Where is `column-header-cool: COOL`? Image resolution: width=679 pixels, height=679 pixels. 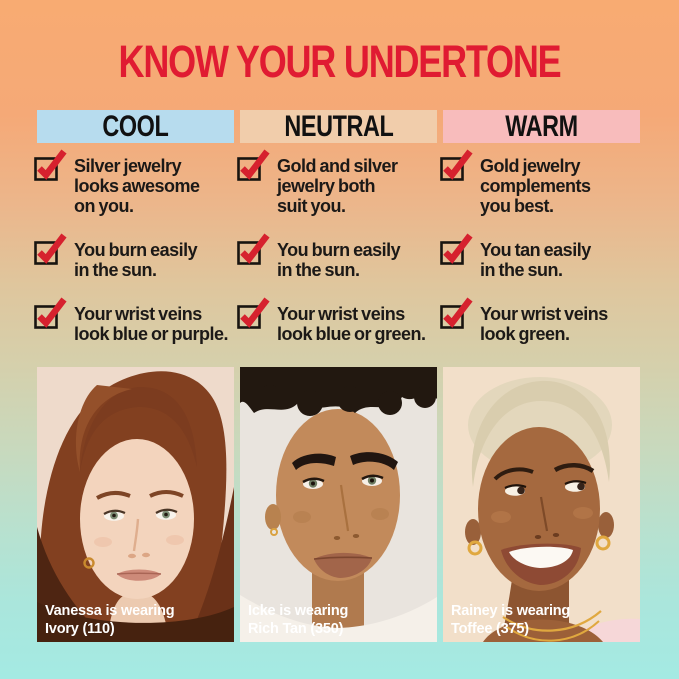
column-header-cool: COOL is located at coordinates (135, 126).